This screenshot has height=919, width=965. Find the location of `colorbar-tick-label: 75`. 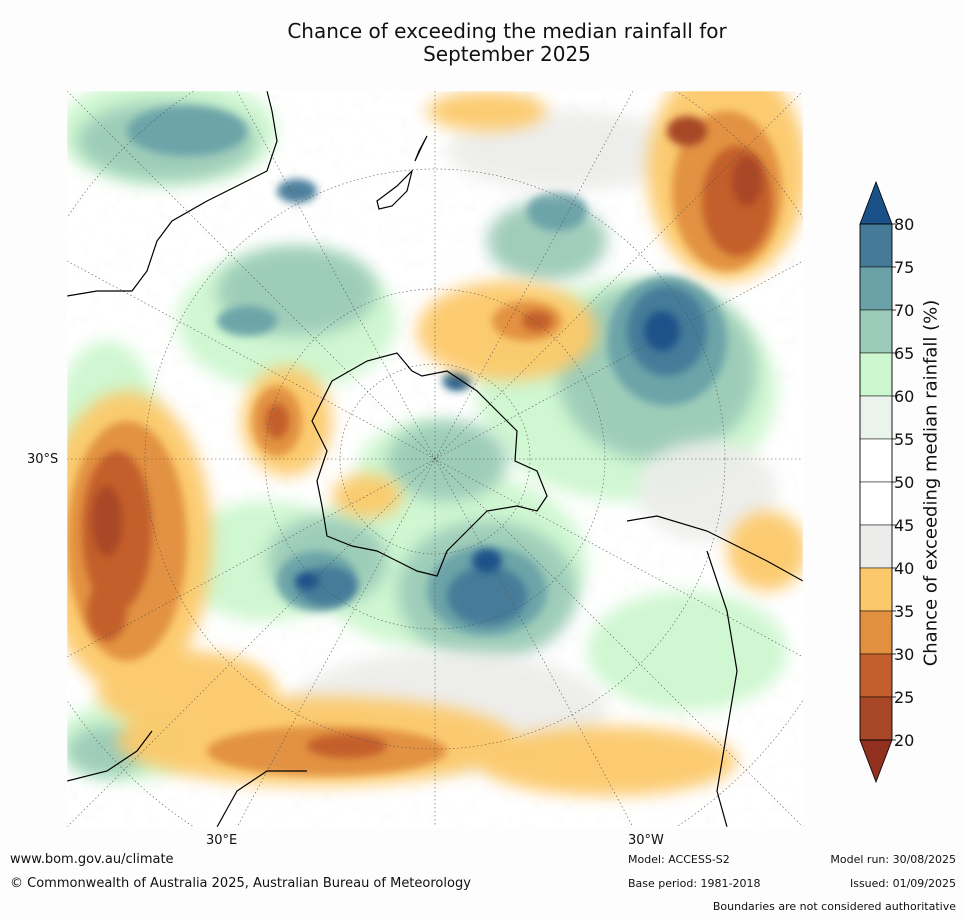

colorbar-tick-label: 75 is located at coordinates (904, 267).